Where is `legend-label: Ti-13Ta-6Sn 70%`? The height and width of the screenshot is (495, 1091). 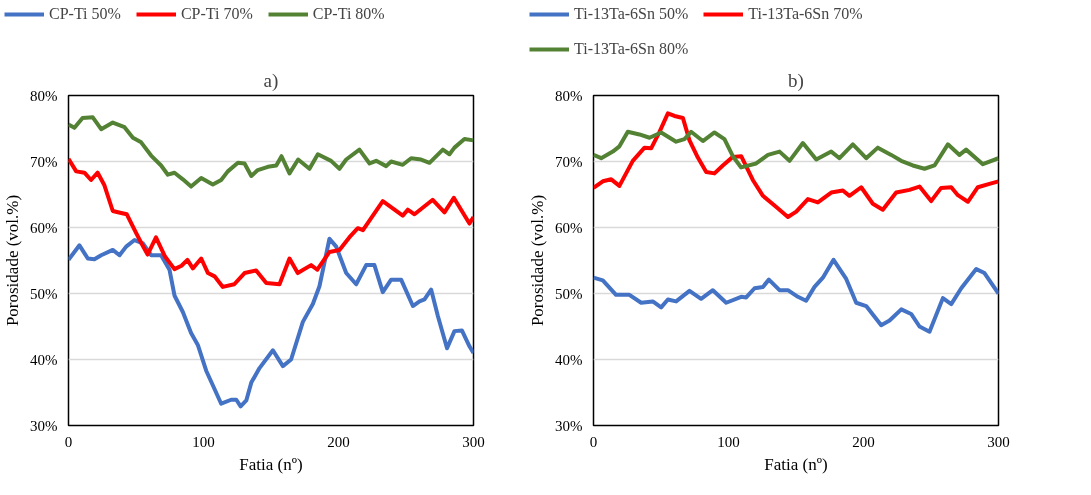
legend-label: Ti-13Ta-6Sn 70% is located at coordinates (805, 14).